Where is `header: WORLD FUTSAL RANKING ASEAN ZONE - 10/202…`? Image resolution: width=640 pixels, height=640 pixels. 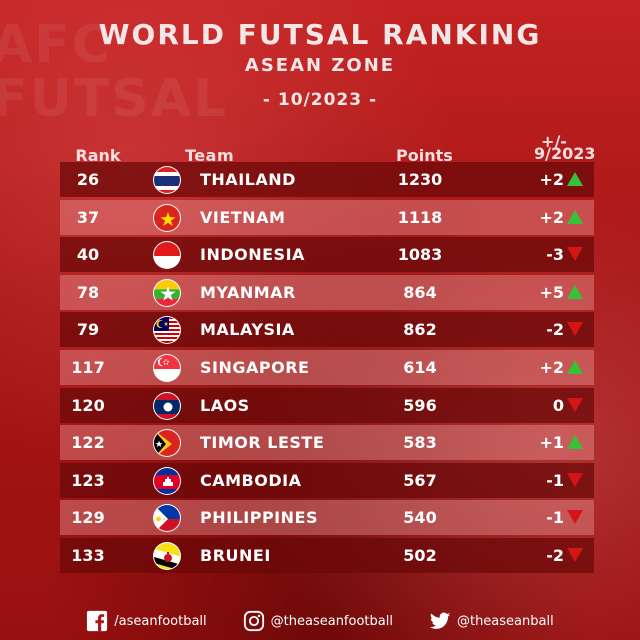
header: WORLD FUTSAL RANKING ASEAN ZONE - 10/202… is located at coordinates (320, 64).